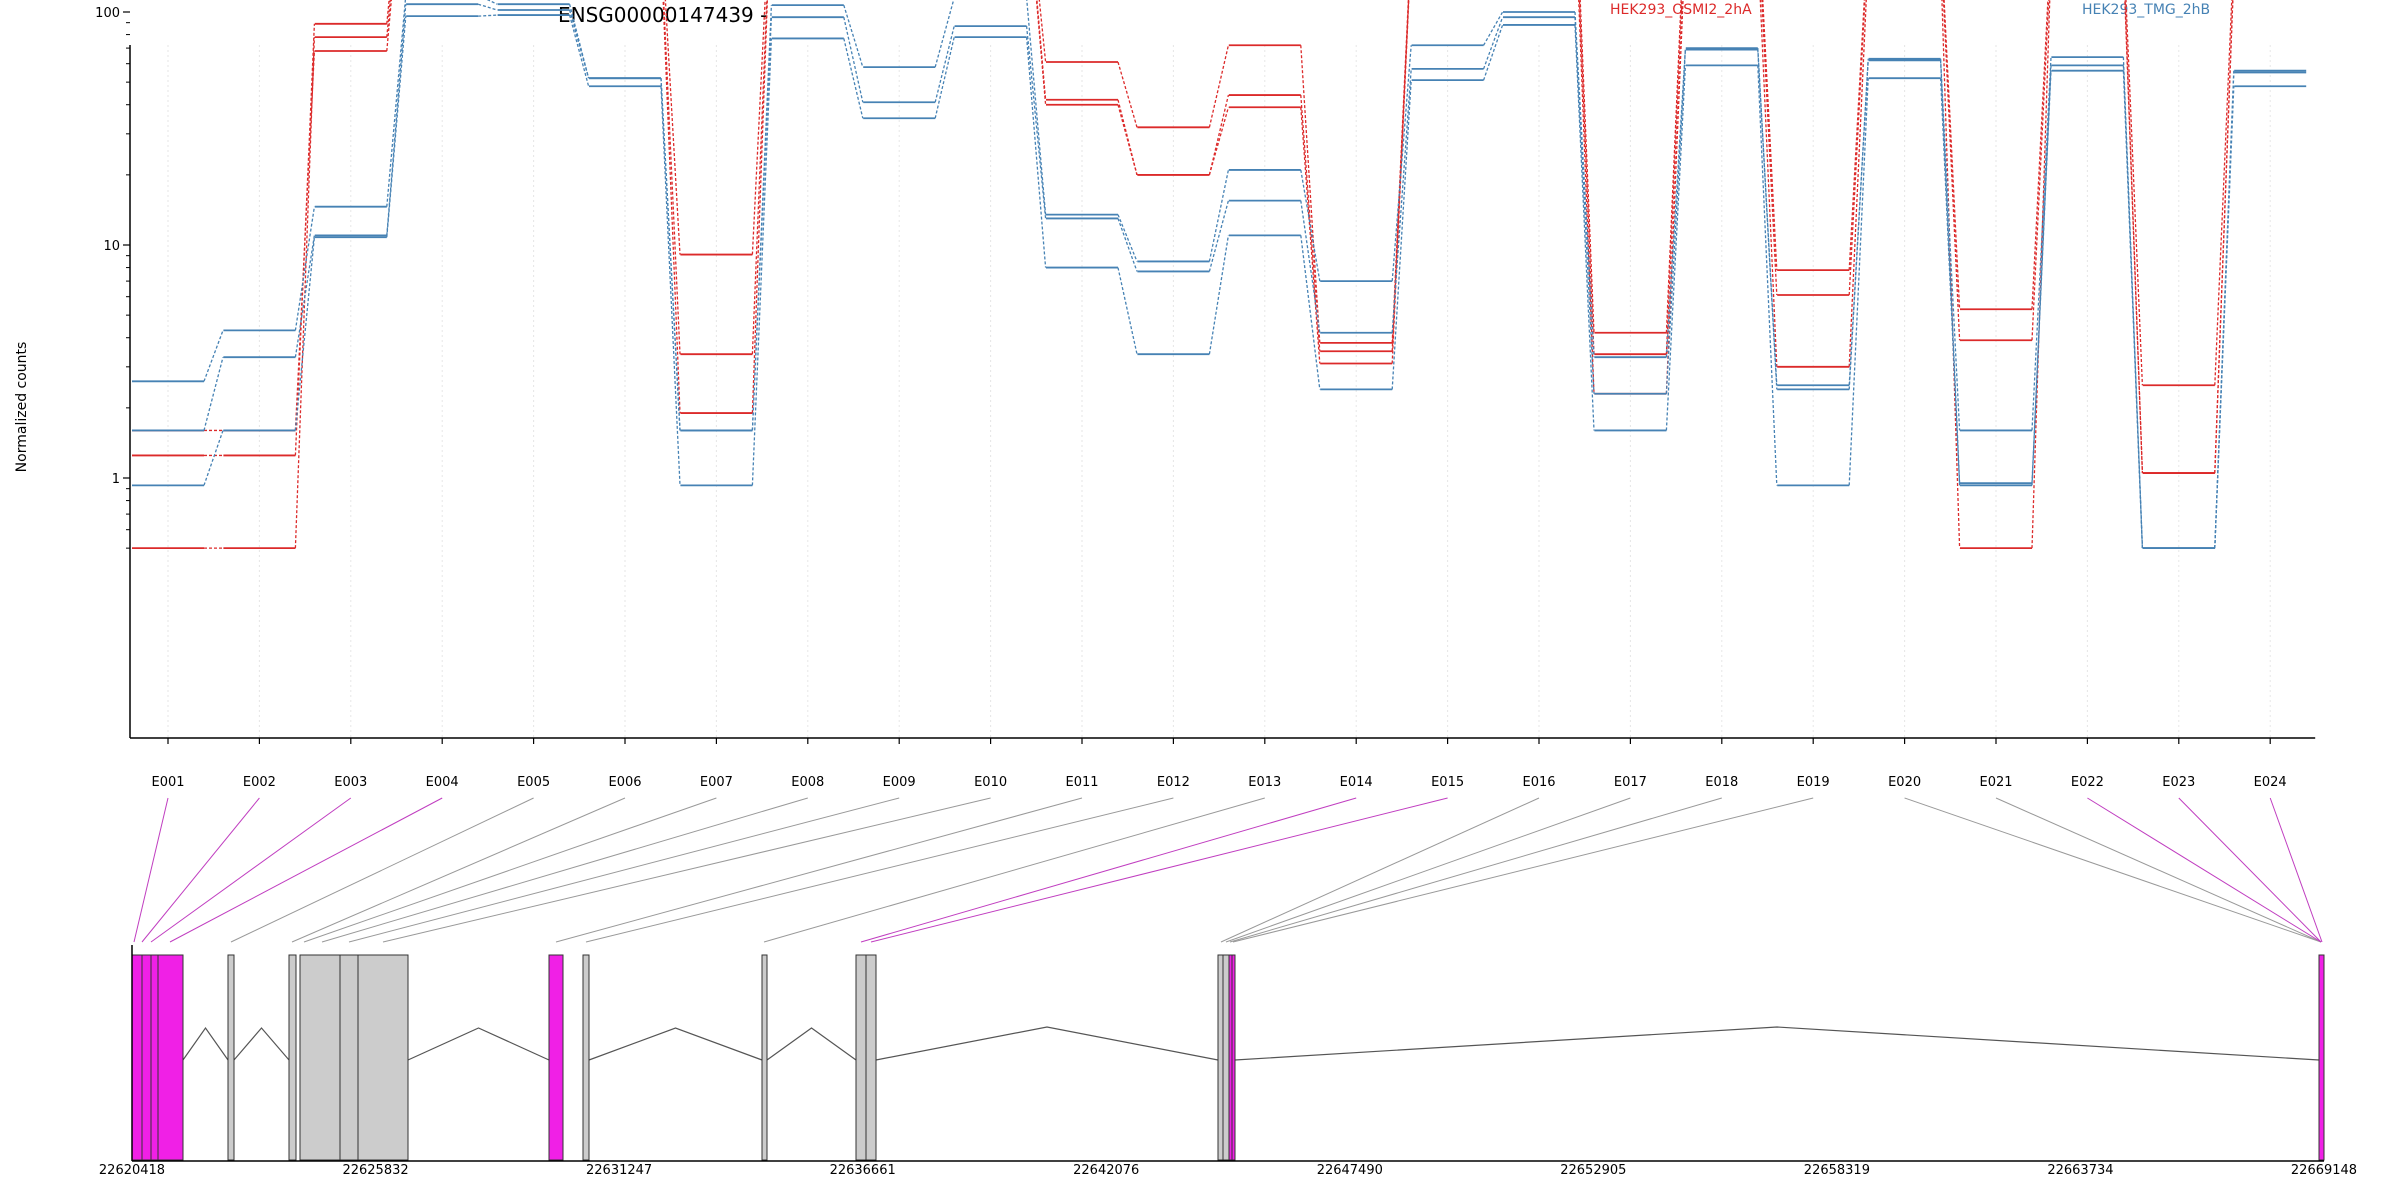 Image resolution: width=2400 pixels, height=1200 pixels. What do you see at coordinates (1681, 10) in the screenshot?
I see `legend-group-a: HEK293_OSMI2_2hA` at bounding box center [1681, 10].